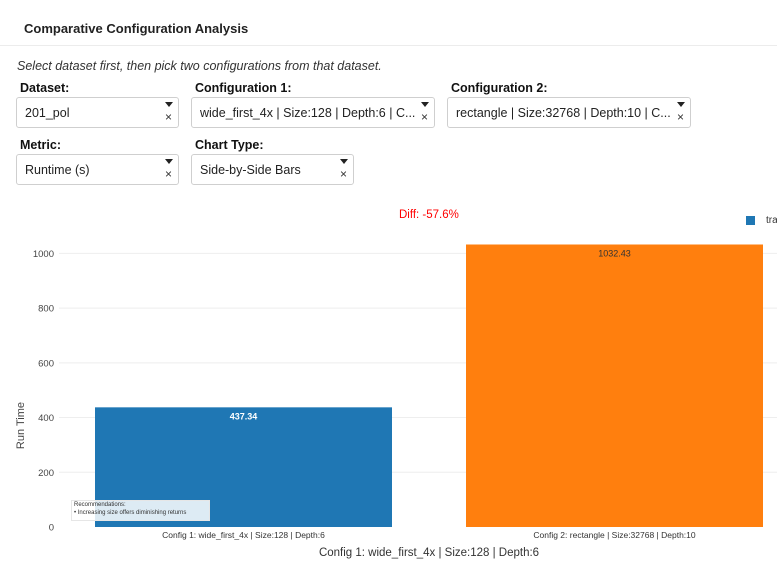 Image resolution: width=777 pixels, height=573 pixels. I want to click on y-tick-label: 600, so click(46, 363).